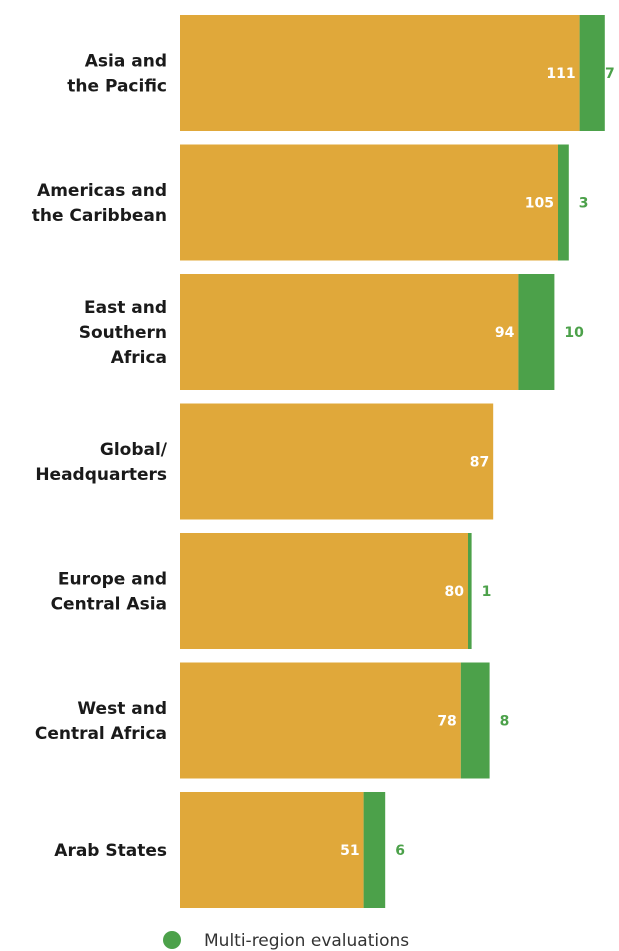  Describe the element at coordinates (99, 203) in the screenshot. I see `category-label: Americas and the Caribbean` at that location.